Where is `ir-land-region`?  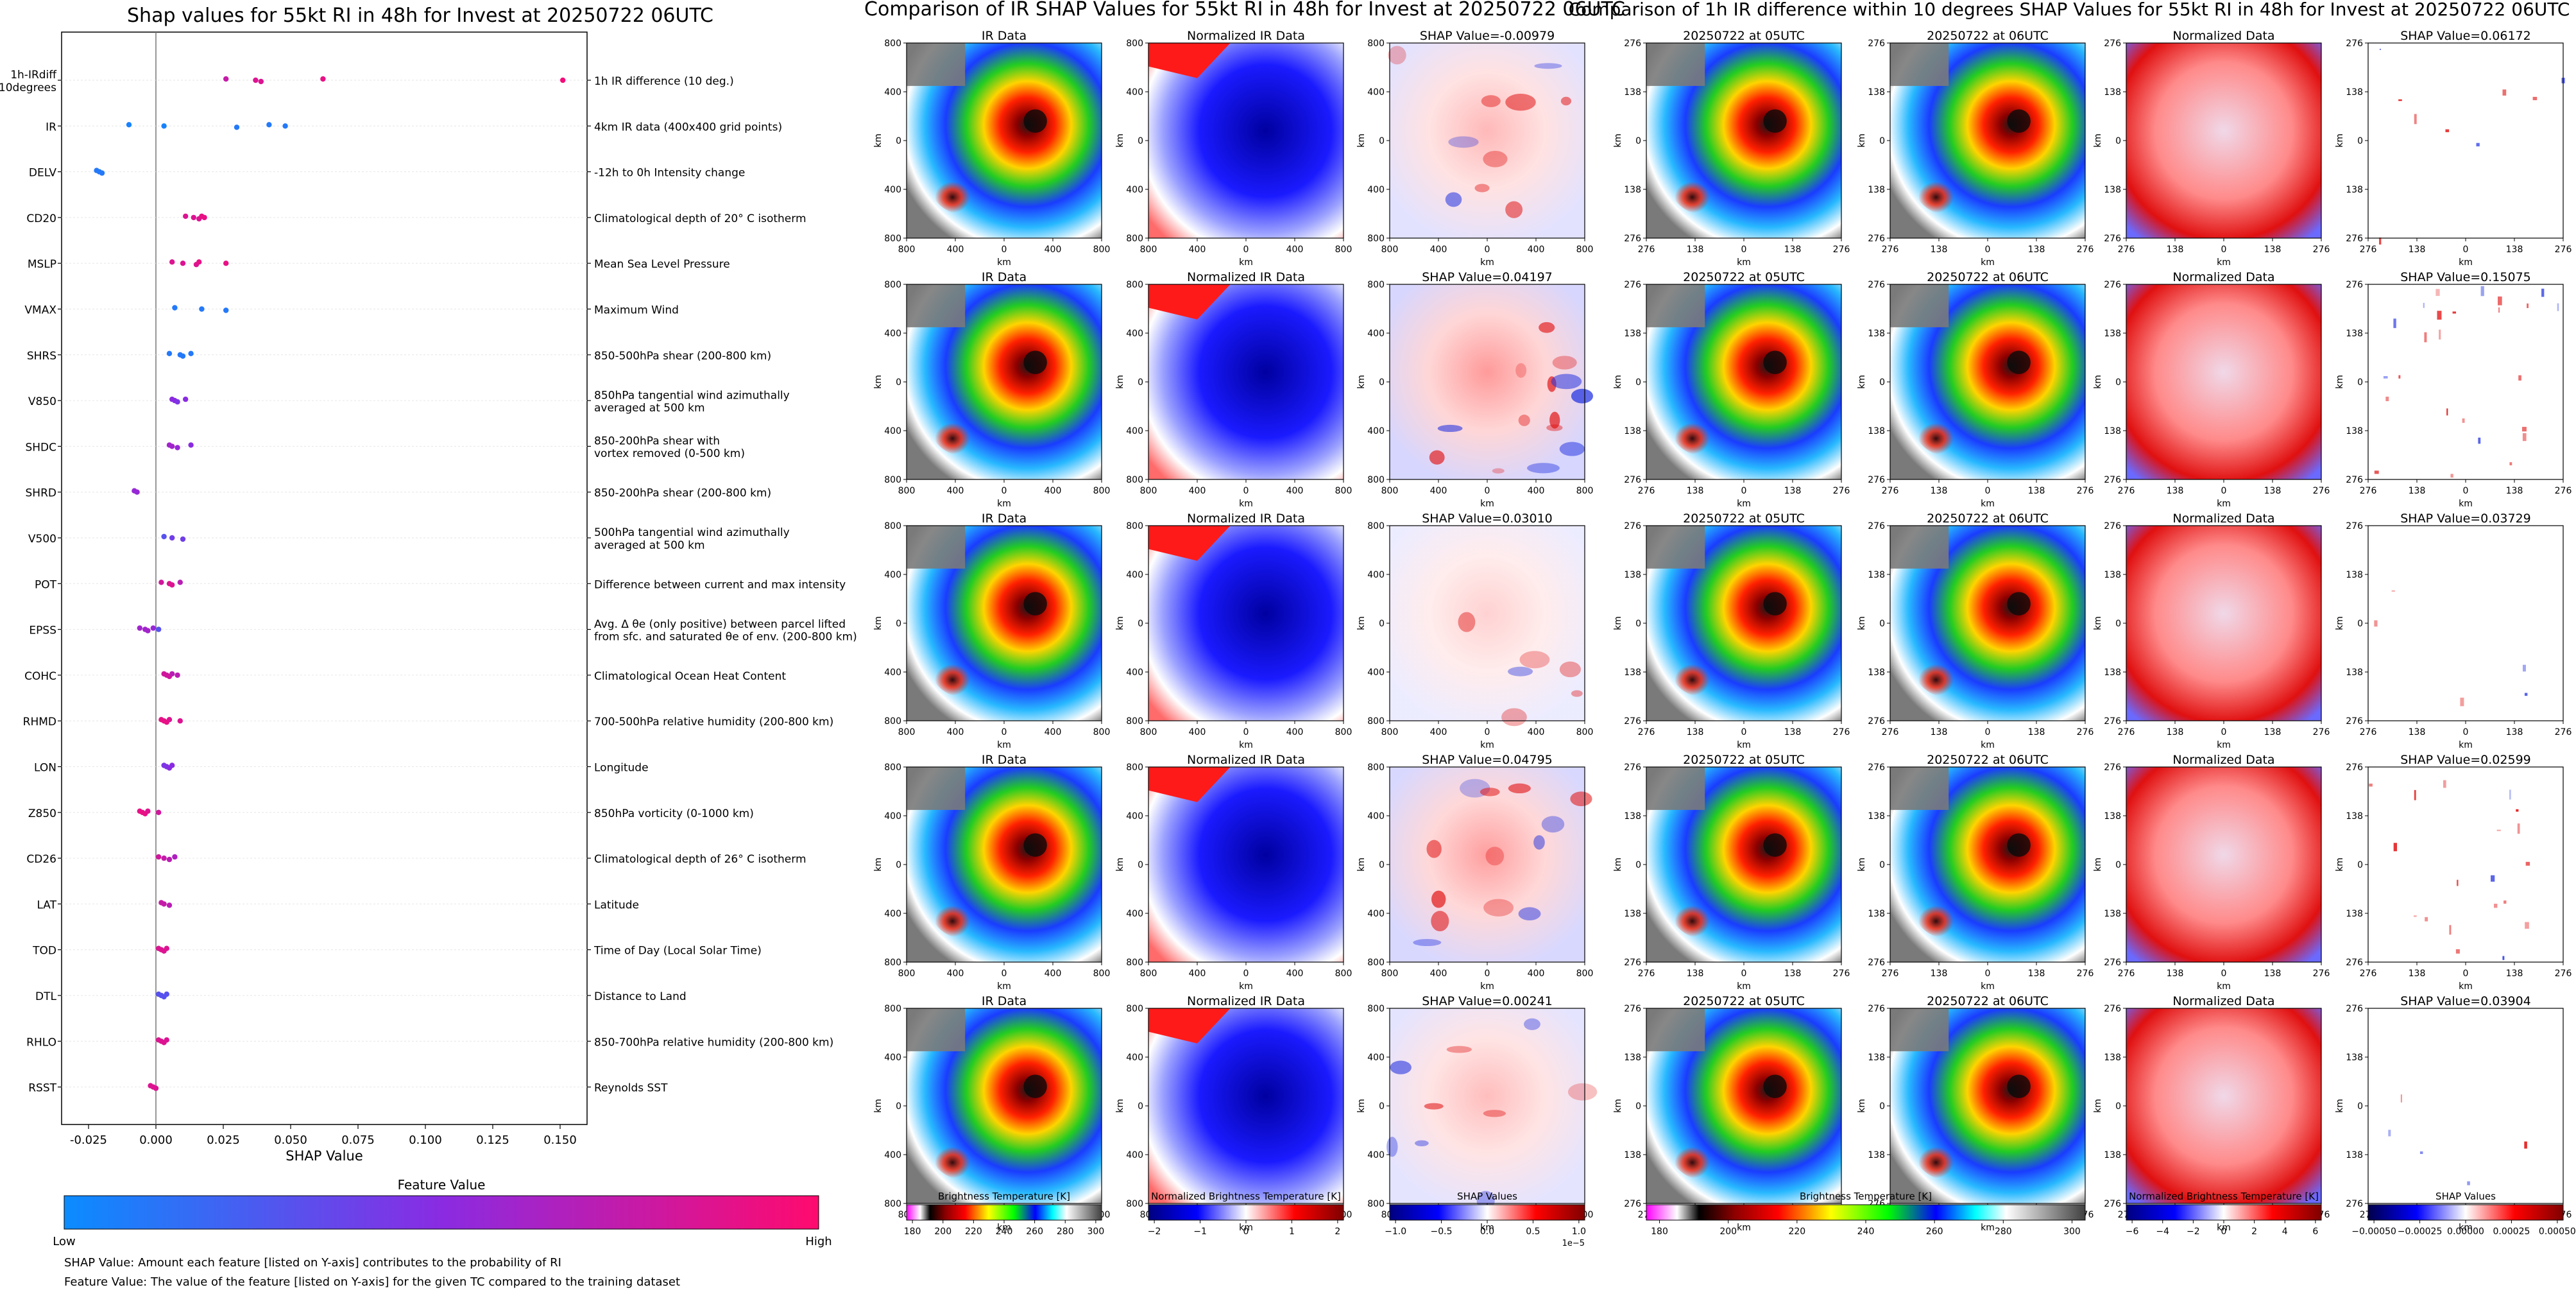
ir-land-region is located at coordinates (936, 788).